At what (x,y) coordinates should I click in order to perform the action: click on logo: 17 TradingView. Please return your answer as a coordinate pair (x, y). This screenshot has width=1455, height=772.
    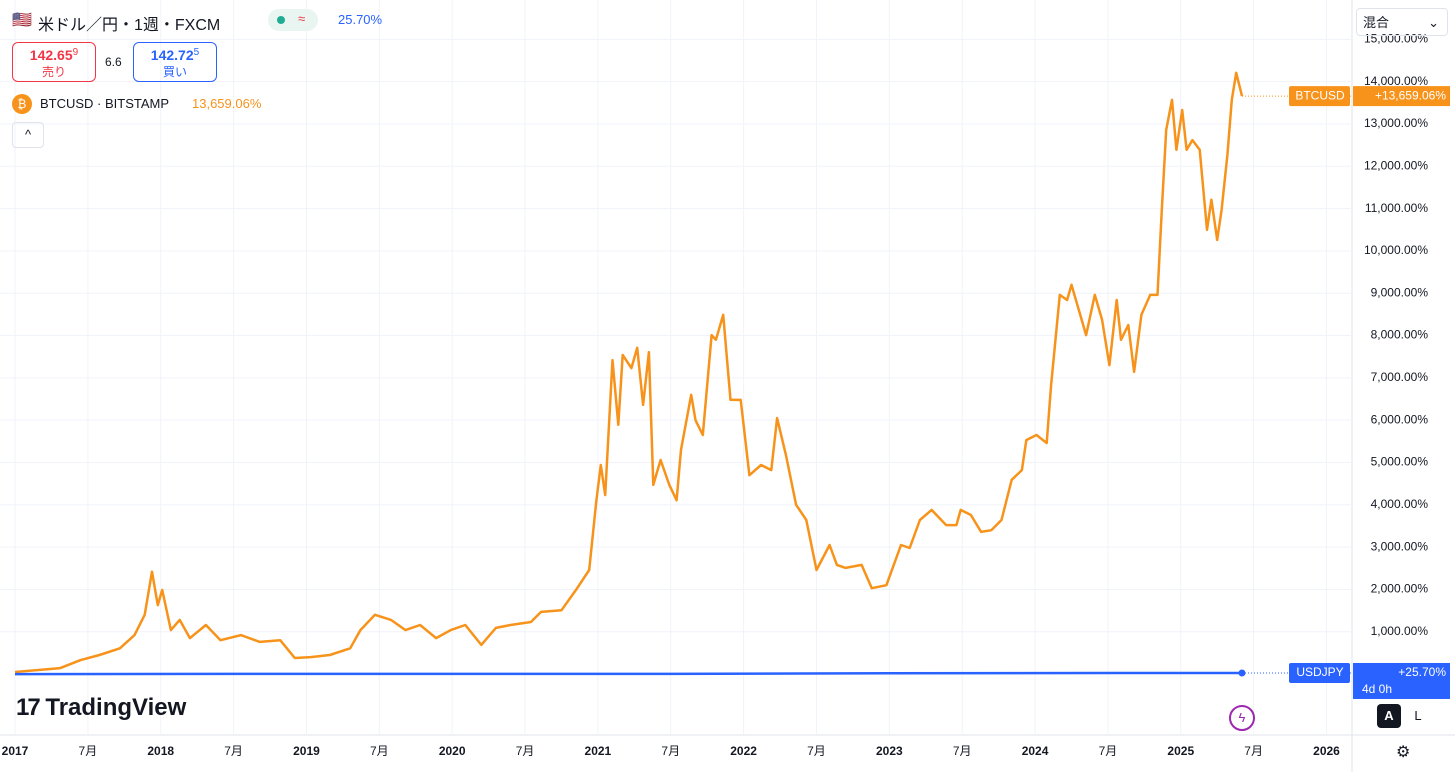
    Looking at the image, I should click on (101, 707).